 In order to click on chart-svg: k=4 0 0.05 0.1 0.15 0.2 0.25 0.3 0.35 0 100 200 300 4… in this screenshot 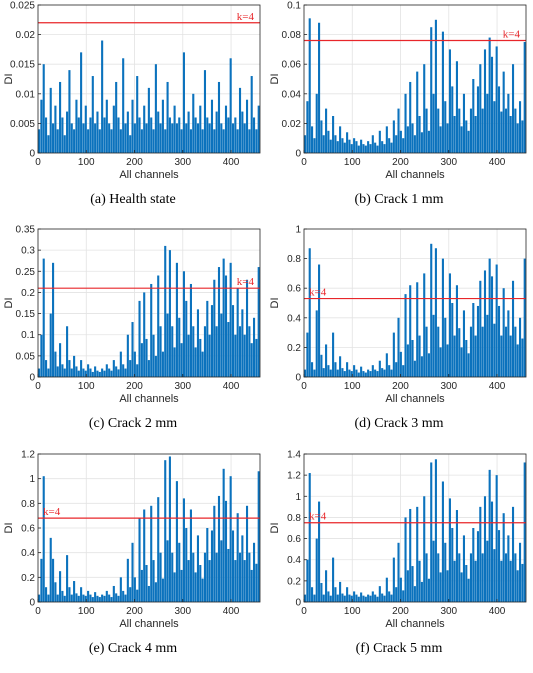, I will do `click(132, 315)`.